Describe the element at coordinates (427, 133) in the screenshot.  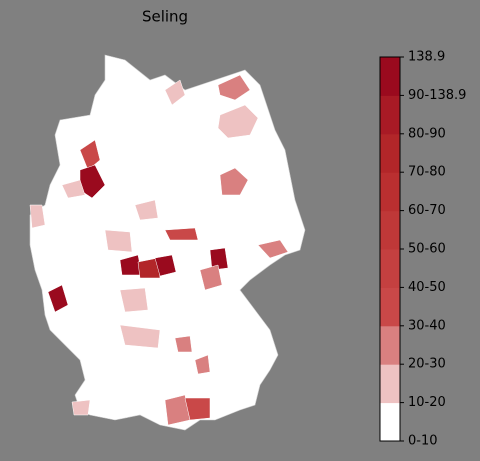
I see `colorbar-label: 80-90` at that location.